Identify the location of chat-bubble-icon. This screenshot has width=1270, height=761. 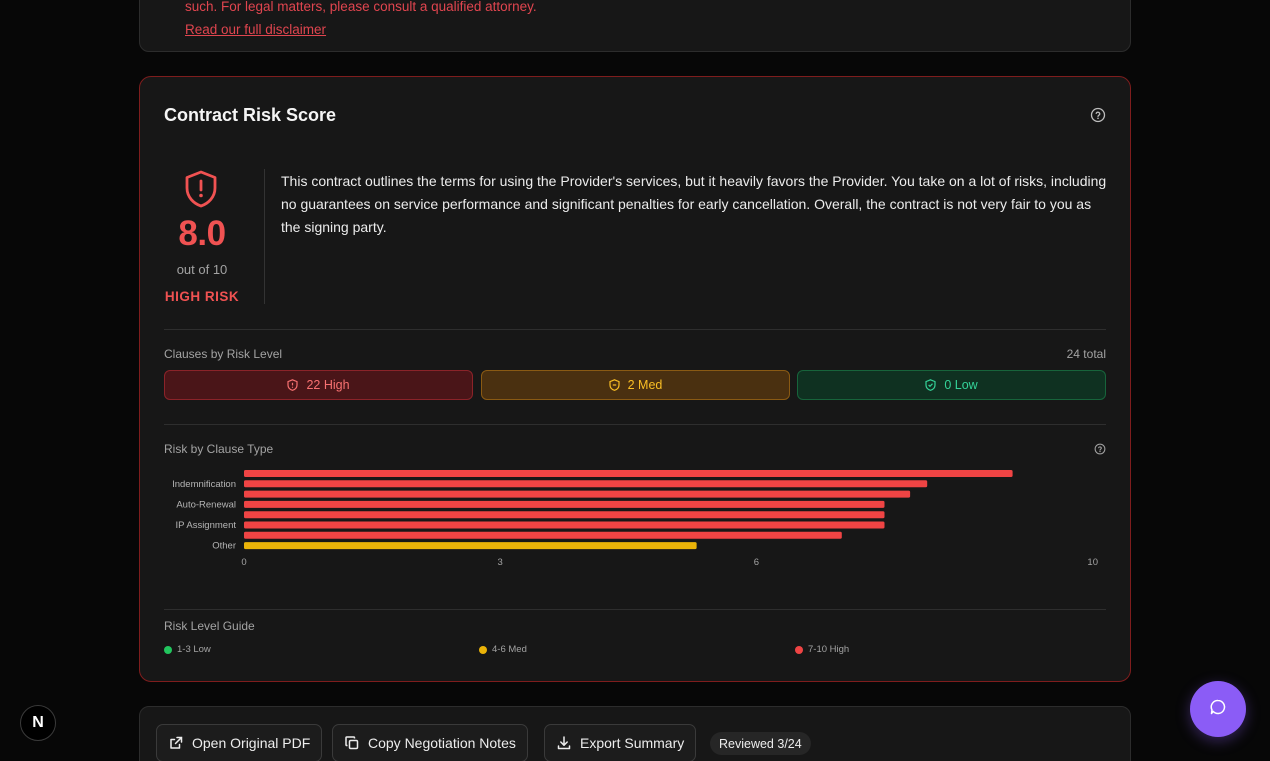
(1218, 709).